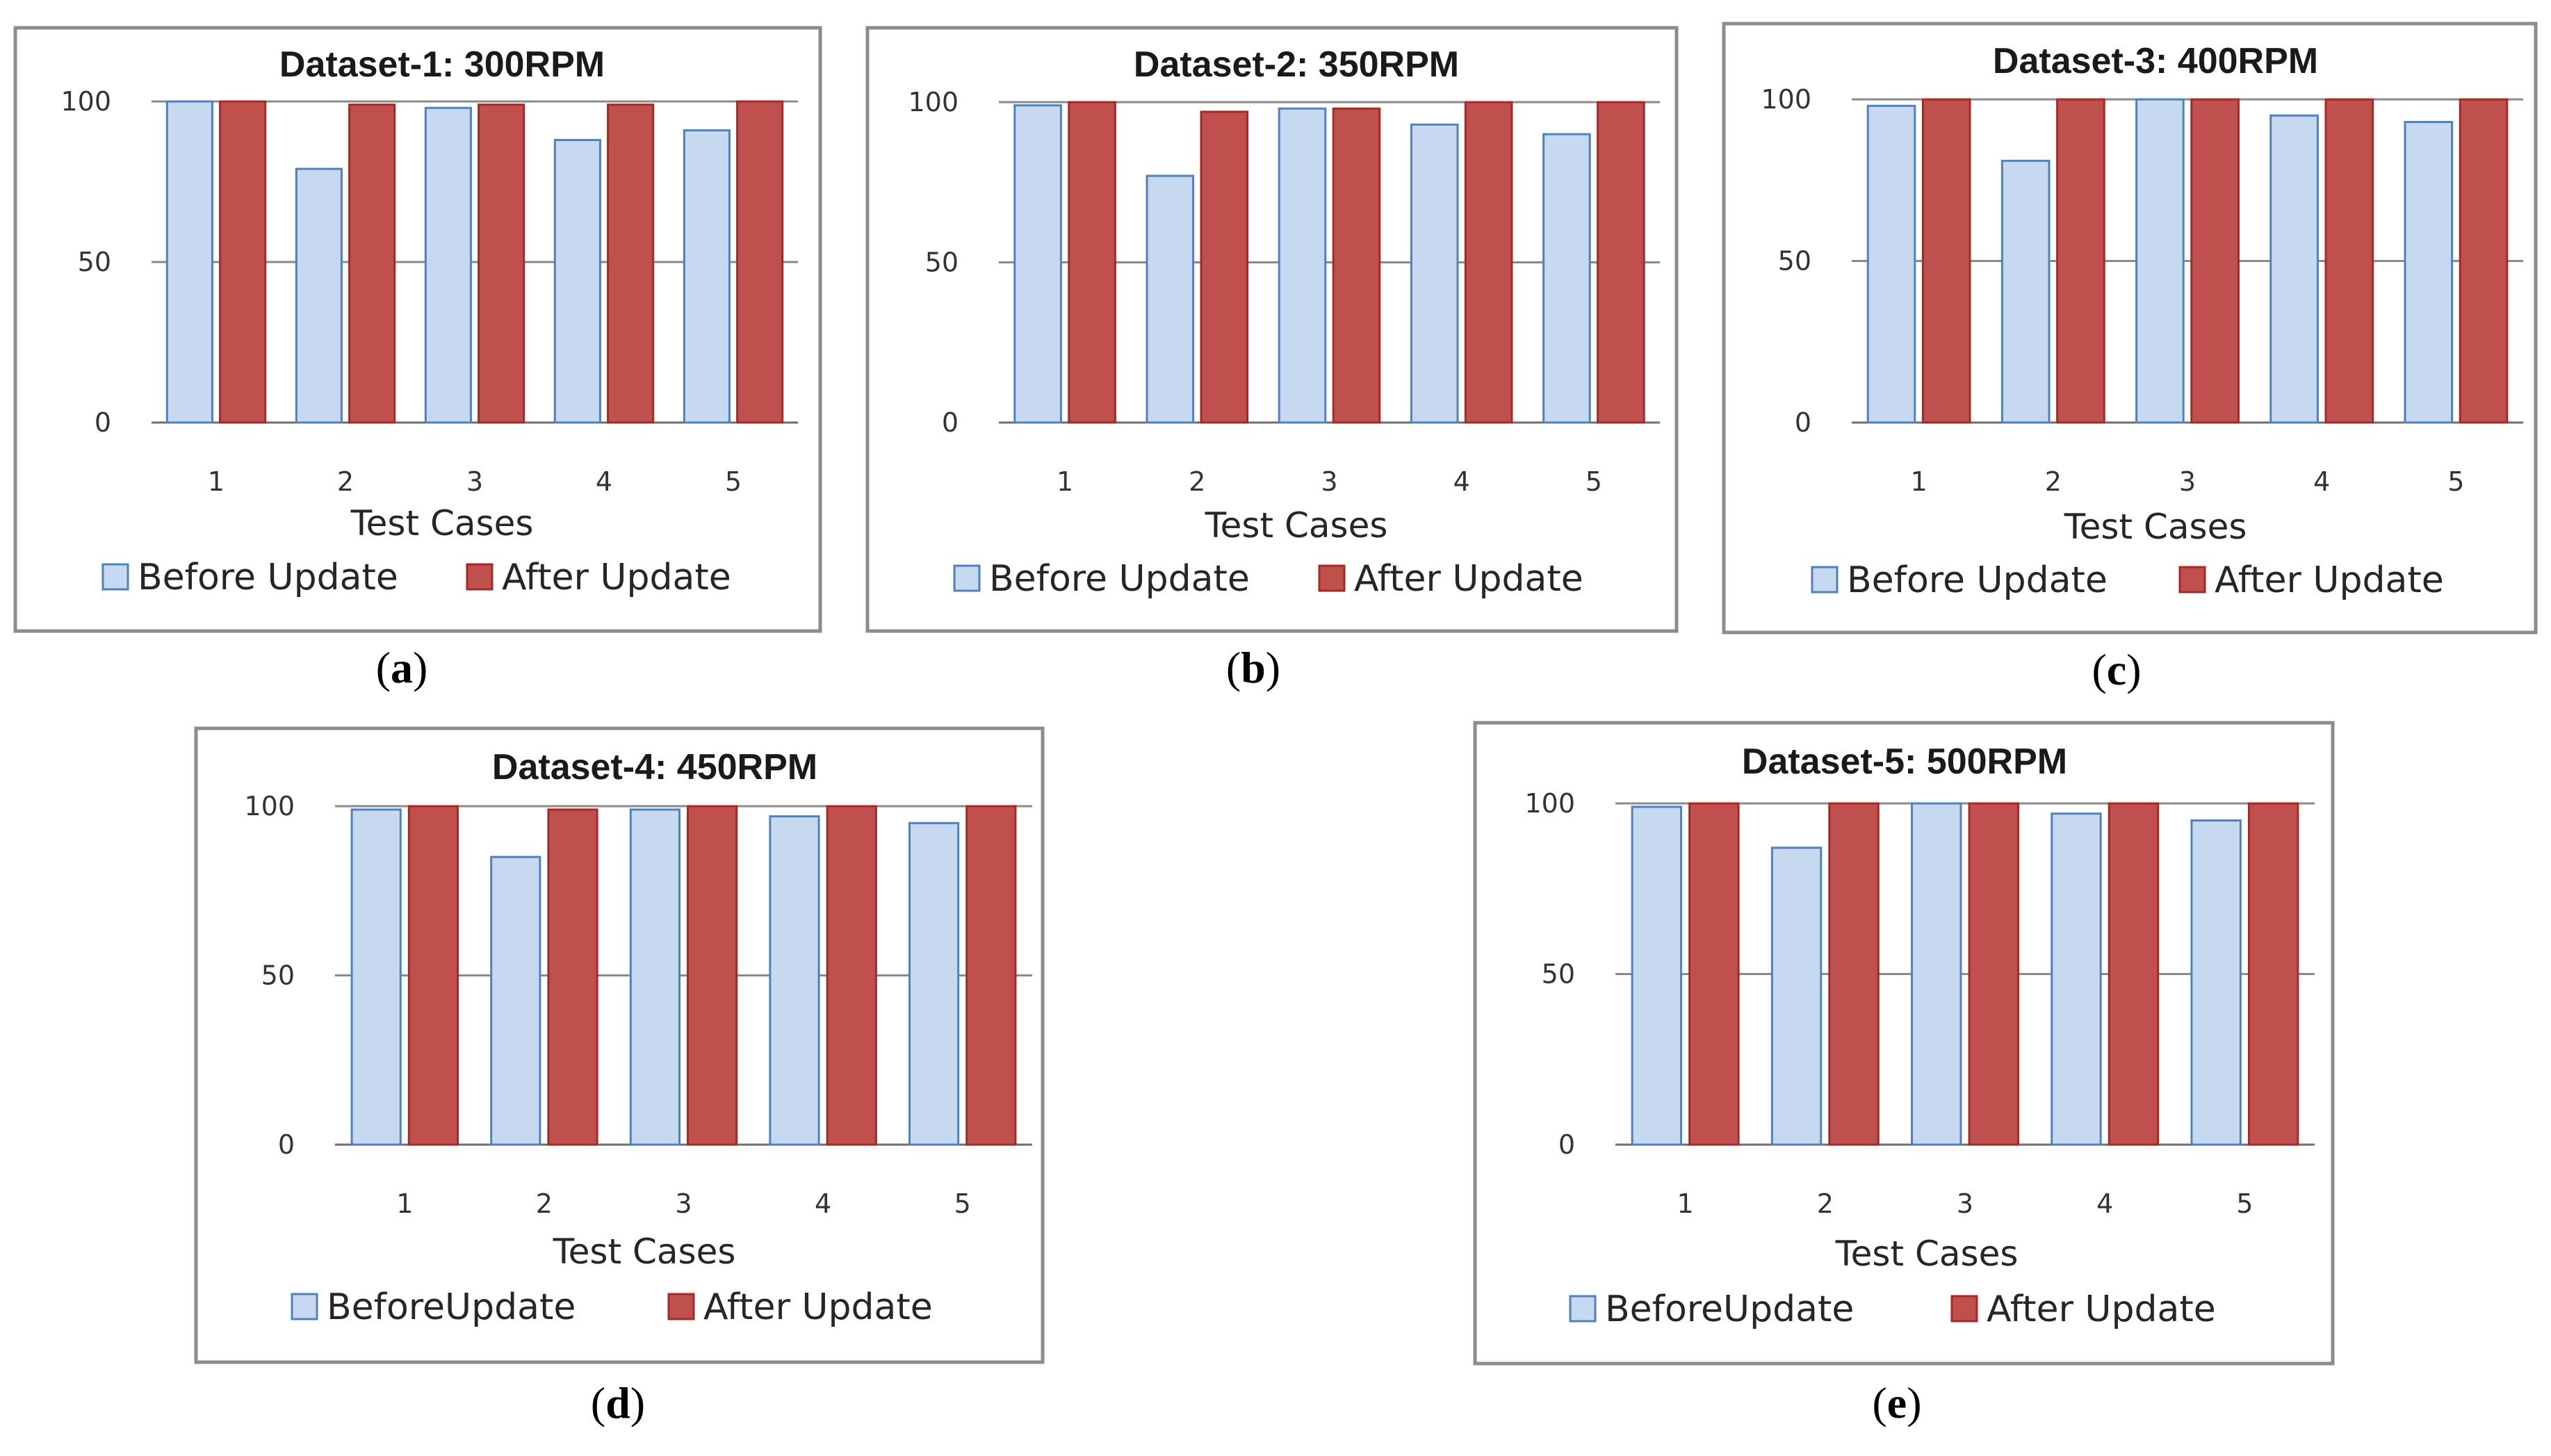 This screenshot has height=1456, width=2551. I want to click on chart-title: Dataset-3: 400RPM, so click(2155, 61).